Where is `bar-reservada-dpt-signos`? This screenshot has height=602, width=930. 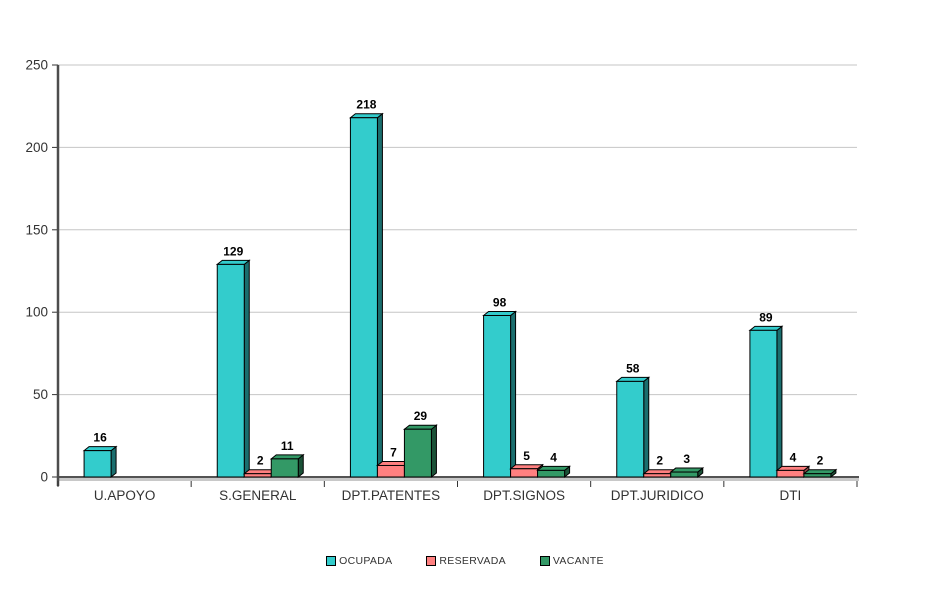 bar-reservada-dpt-signos is located at coordinates (524, 473).